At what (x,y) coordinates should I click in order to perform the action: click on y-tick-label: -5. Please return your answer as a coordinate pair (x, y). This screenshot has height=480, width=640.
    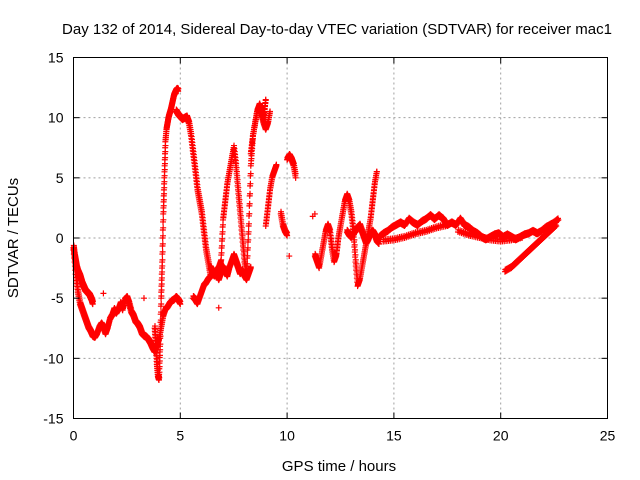
    Looking at the image, I should click on (57, 298).